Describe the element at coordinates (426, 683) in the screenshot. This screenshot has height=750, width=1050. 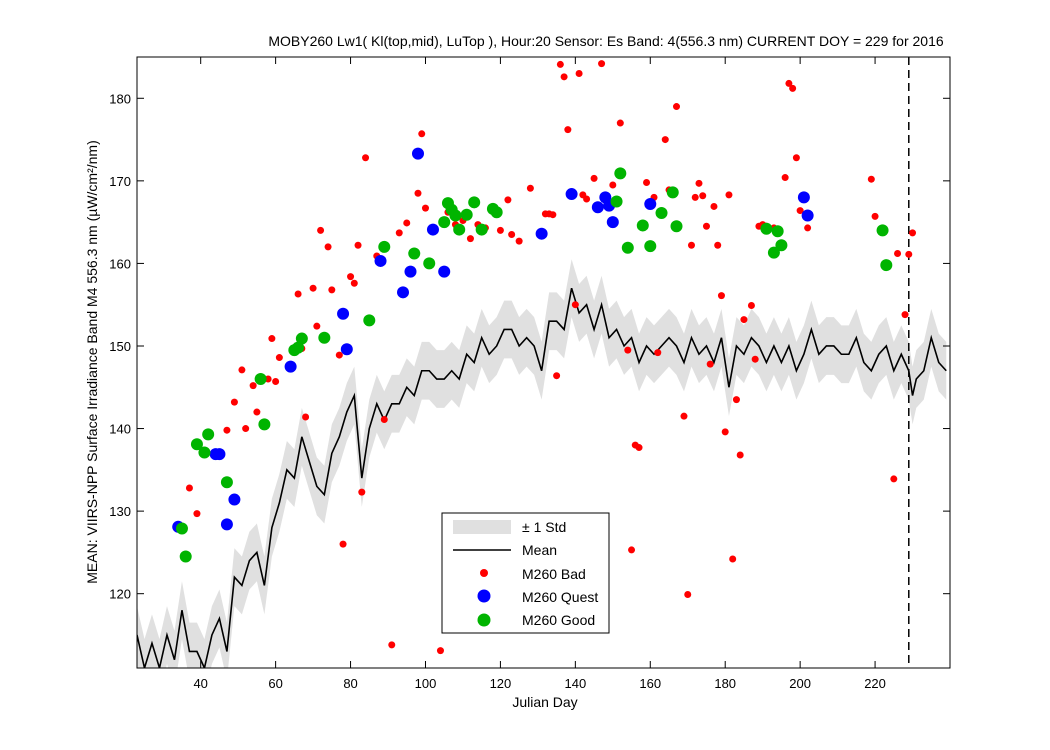
I see `x-tick-label: 100` at that location.